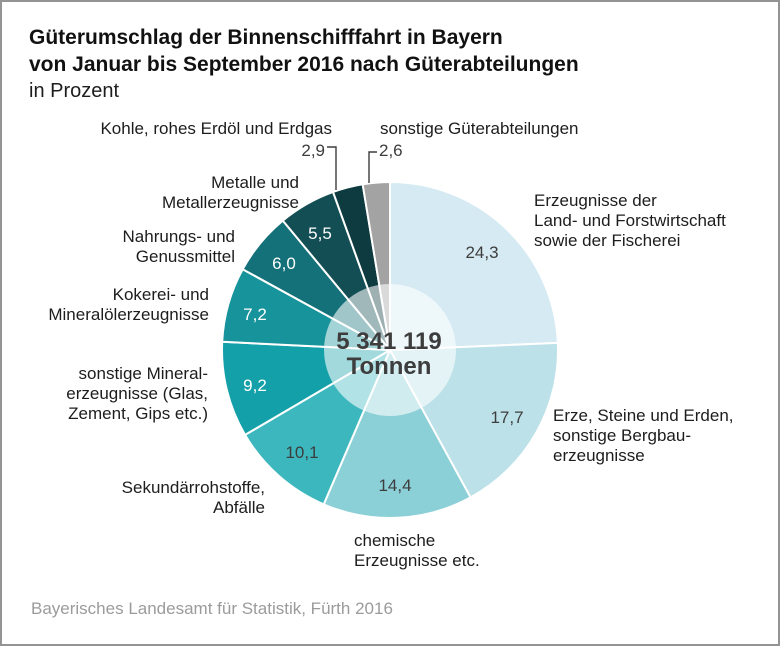 This screenshot has height=646, width=780. Describe the element at coordinates (320, 233) in the screenshot. I see `value-metals: 5,5` at that location.